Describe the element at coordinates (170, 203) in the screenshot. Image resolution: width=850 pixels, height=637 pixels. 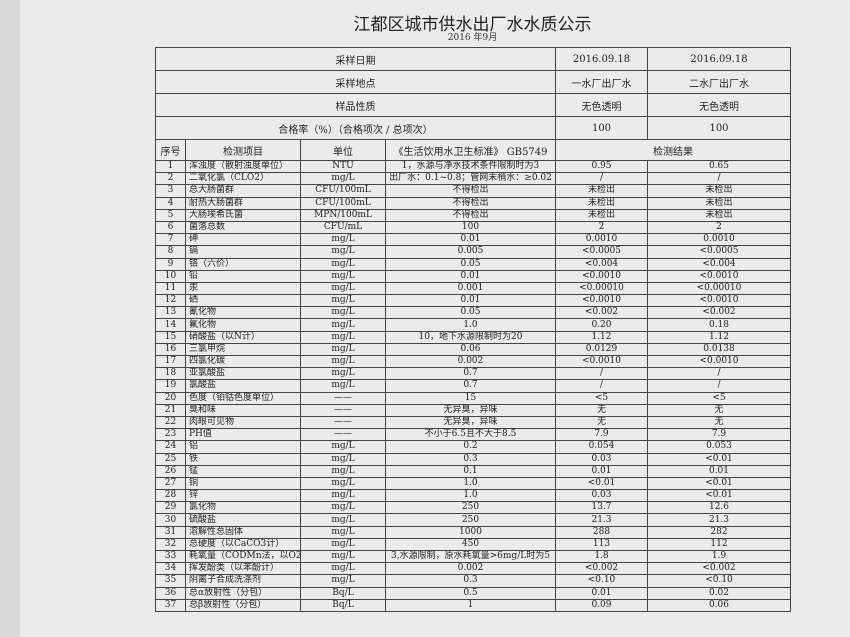
I see `cell: 4` at that location.